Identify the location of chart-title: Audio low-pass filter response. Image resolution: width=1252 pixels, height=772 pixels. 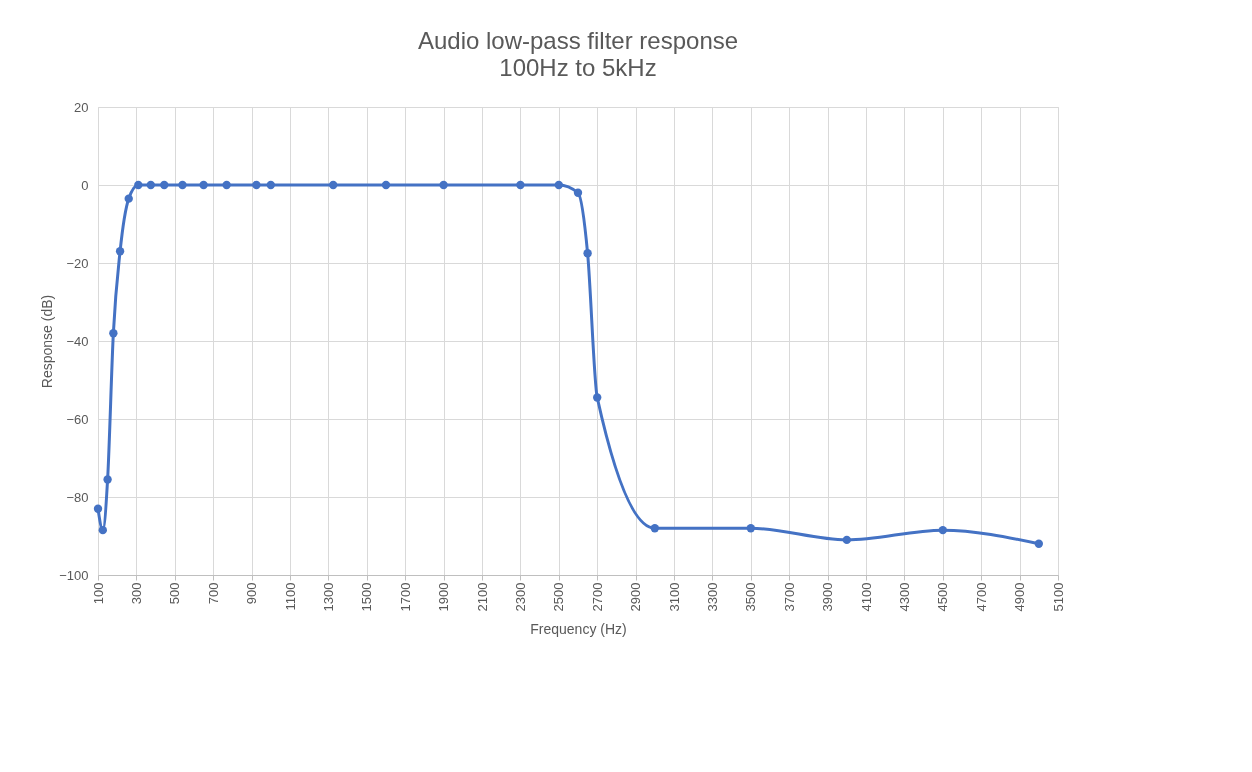
(578, 40).